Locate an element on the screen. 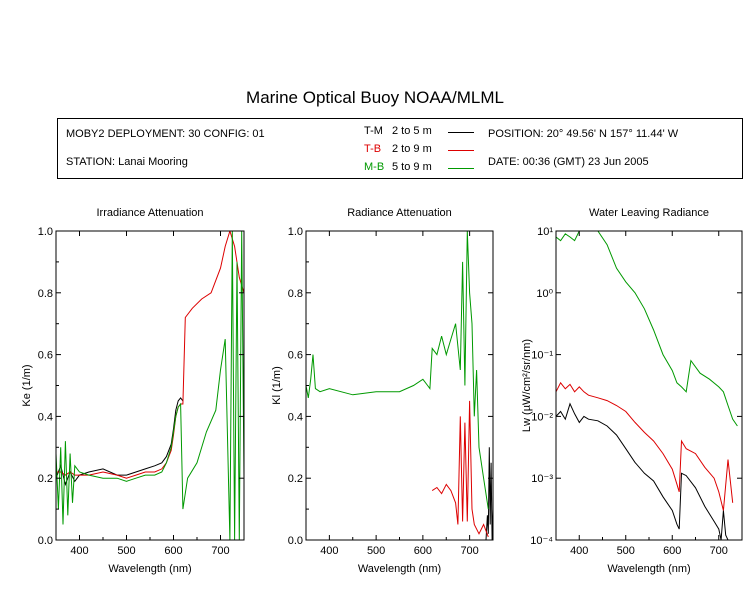 This screenshot has width=750, height=600. panel2-ytick-label: 1.0 is located at coordinates (295, 232).